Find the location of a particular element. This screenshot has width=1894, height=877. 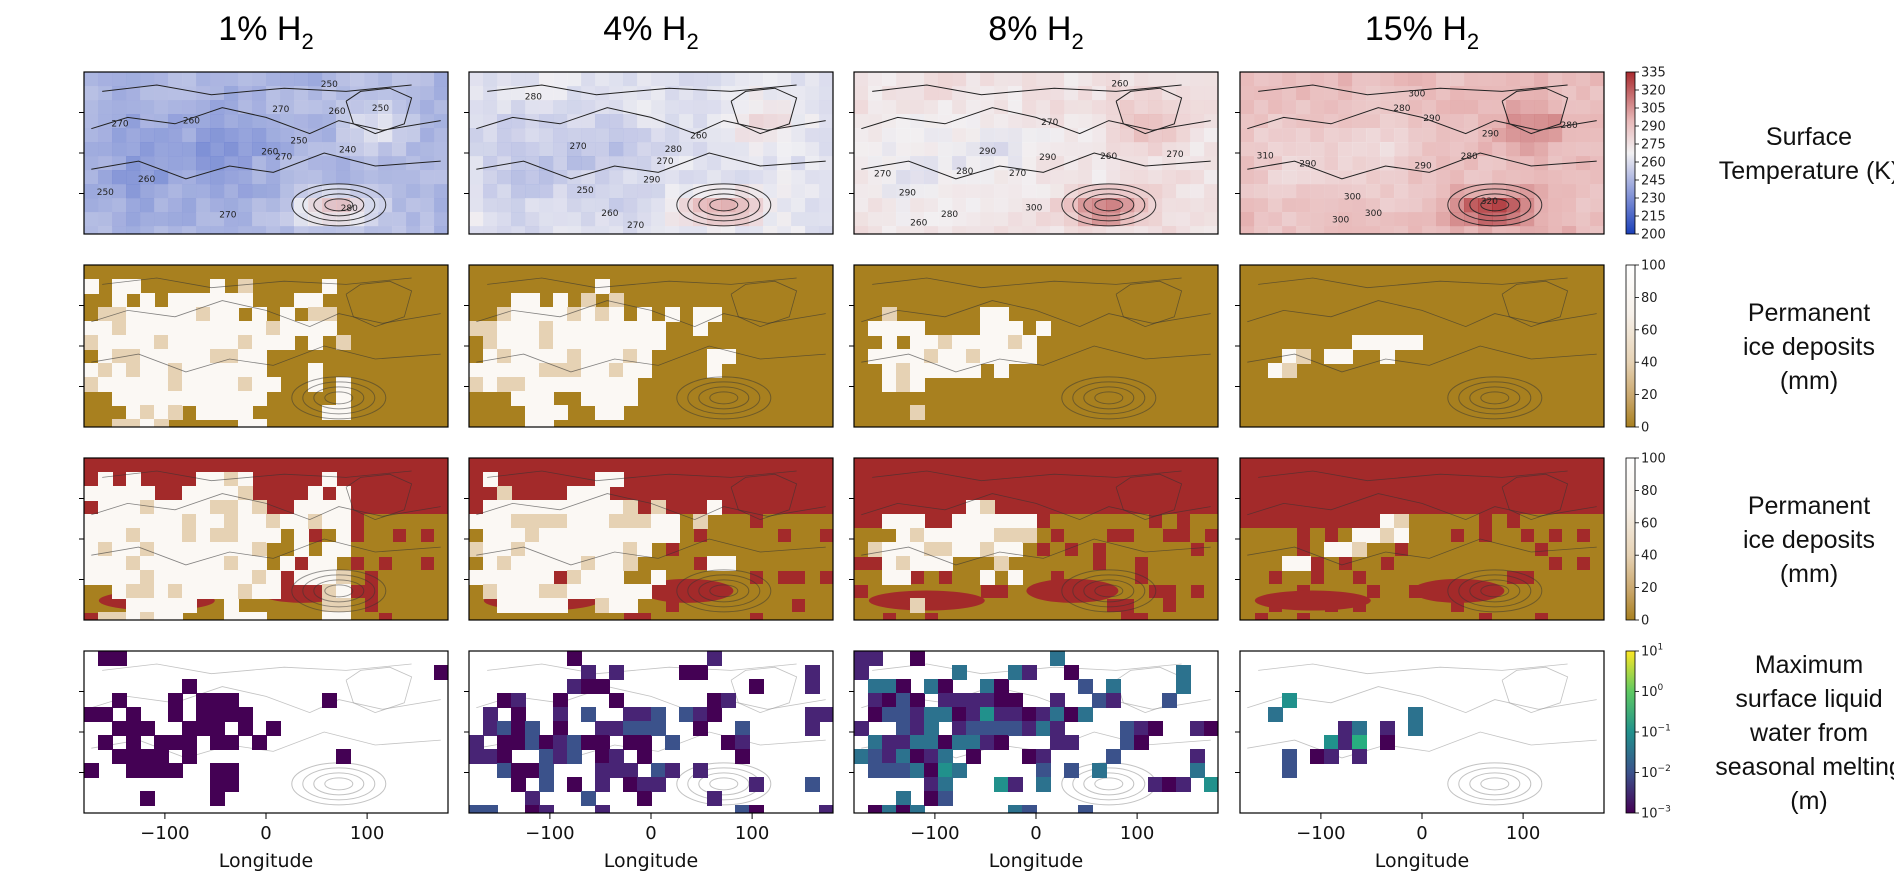

colorbar-tick-label: 290 is located at coordinates (1653, 127).